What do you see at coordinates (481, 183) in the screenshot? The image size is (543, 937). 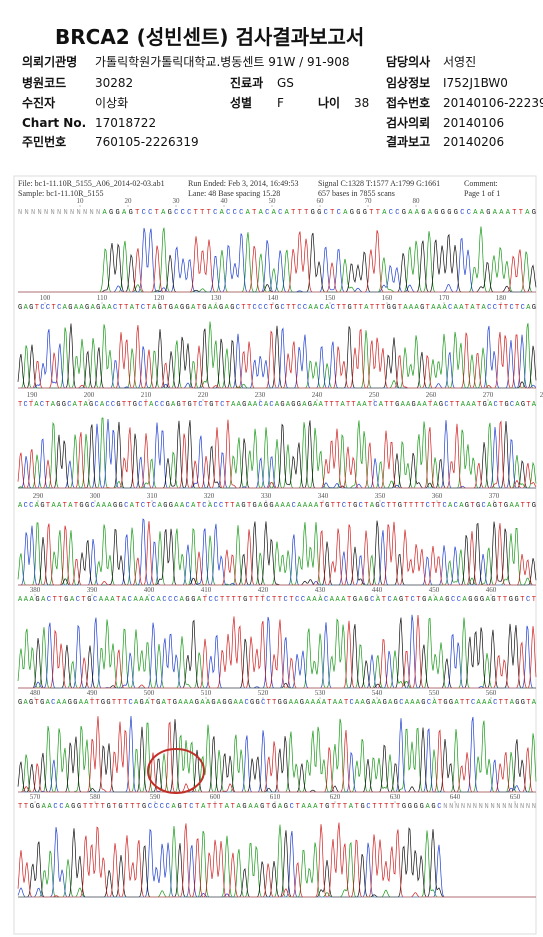 I see `comment: Comment:` at bounding box center [481, 183].